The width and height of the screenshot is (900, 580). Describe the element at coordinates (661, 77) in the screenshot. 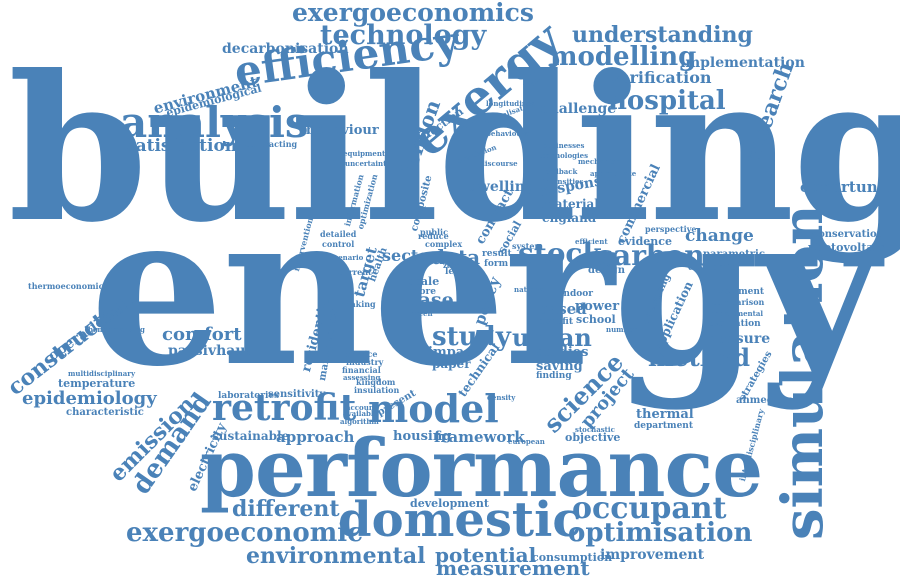

I see `word-verification: verification` at that location.